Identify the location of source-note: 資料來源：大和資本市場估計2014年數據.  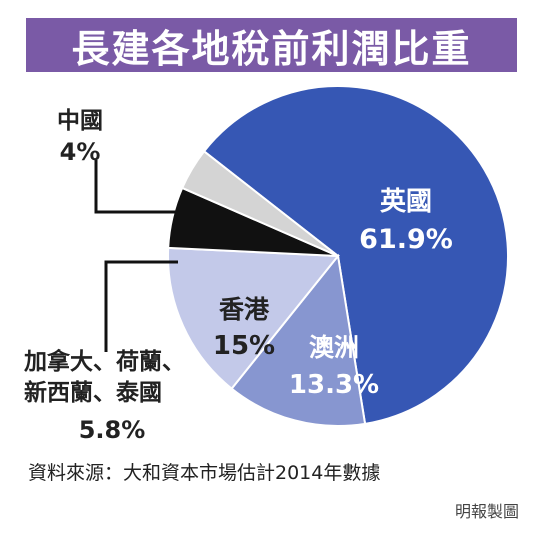
(204, 473).